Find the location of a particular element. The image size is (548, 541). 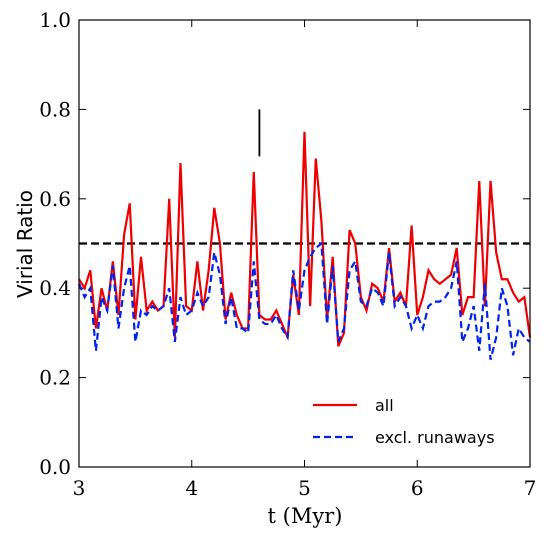

x-tick-label: 6 is located at coordinates (417, 488).